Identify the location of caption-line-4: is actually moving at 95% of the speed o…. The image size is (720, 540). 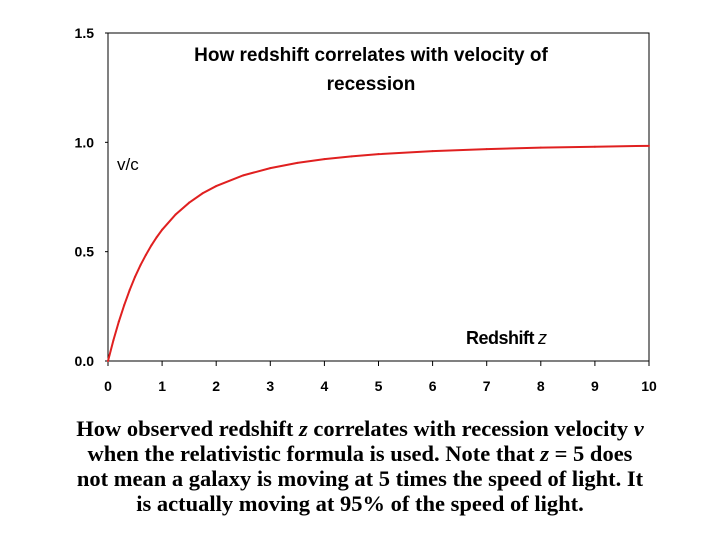
(360, 503).